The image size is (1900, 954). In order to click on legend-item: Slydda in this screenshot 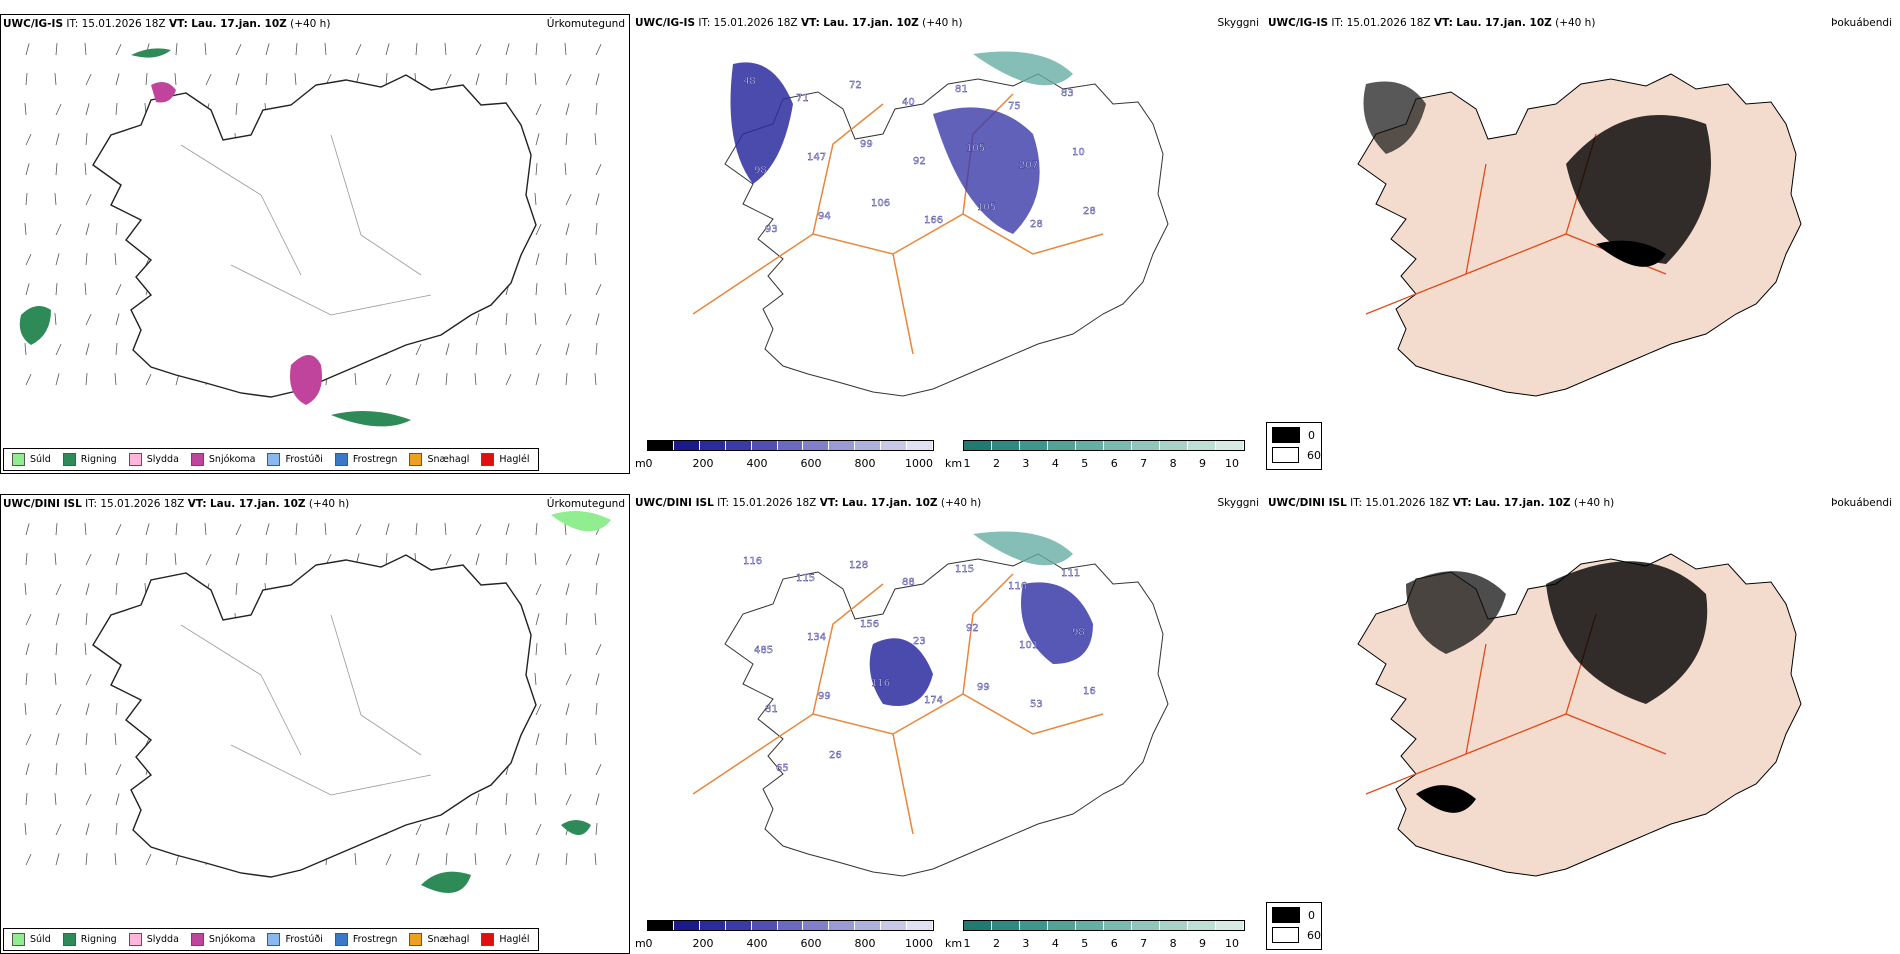, I will do `click(153, 459)`.